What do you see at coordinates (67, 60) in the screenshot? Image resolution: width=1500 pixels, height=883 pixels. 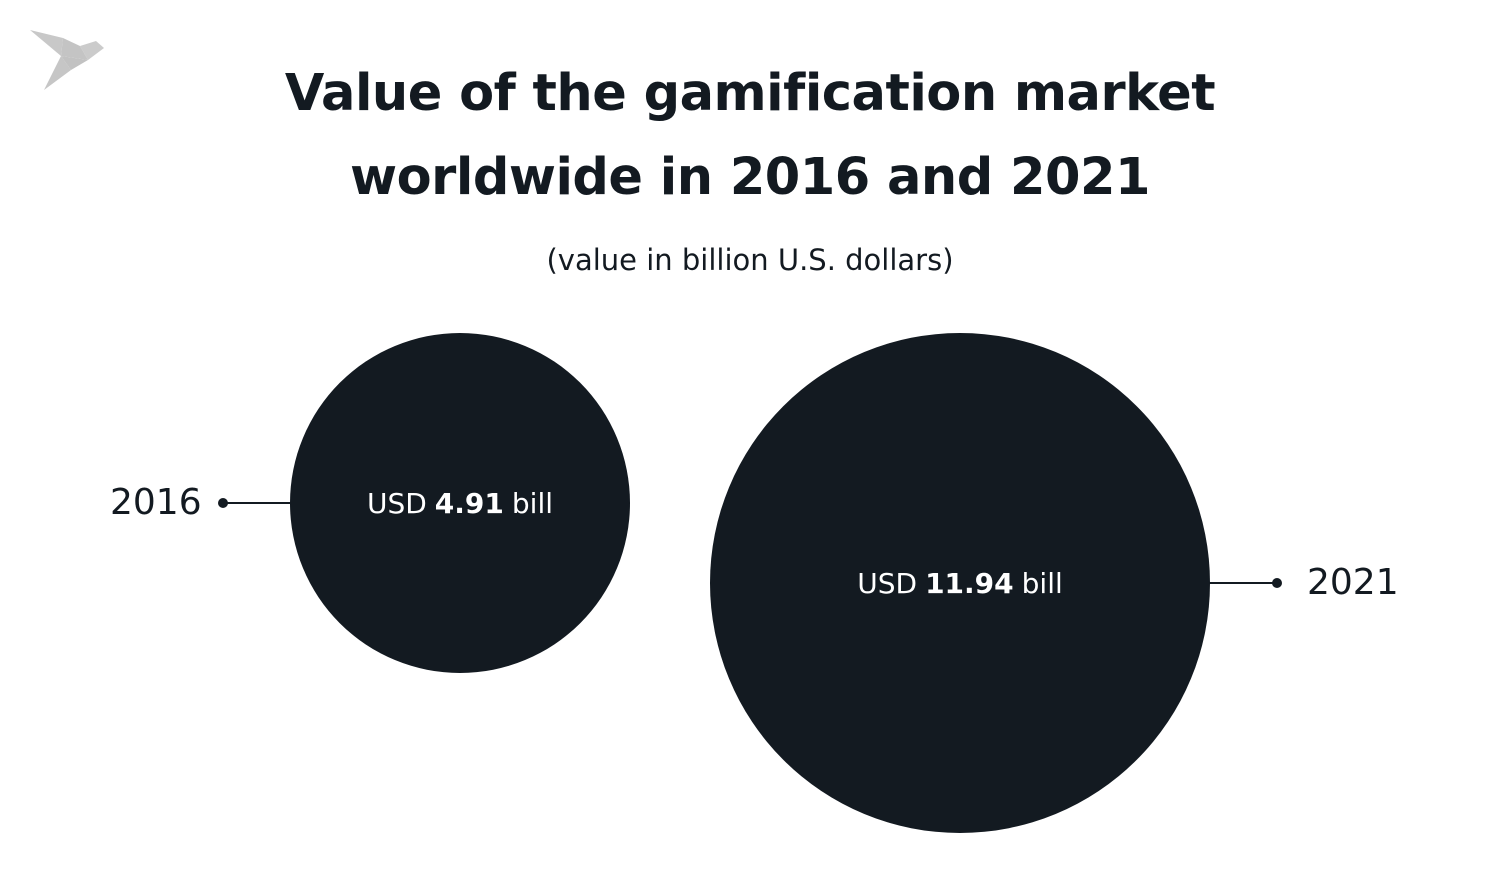 I see `origami-bird-logo-icon` at bounding box center [67, 60].